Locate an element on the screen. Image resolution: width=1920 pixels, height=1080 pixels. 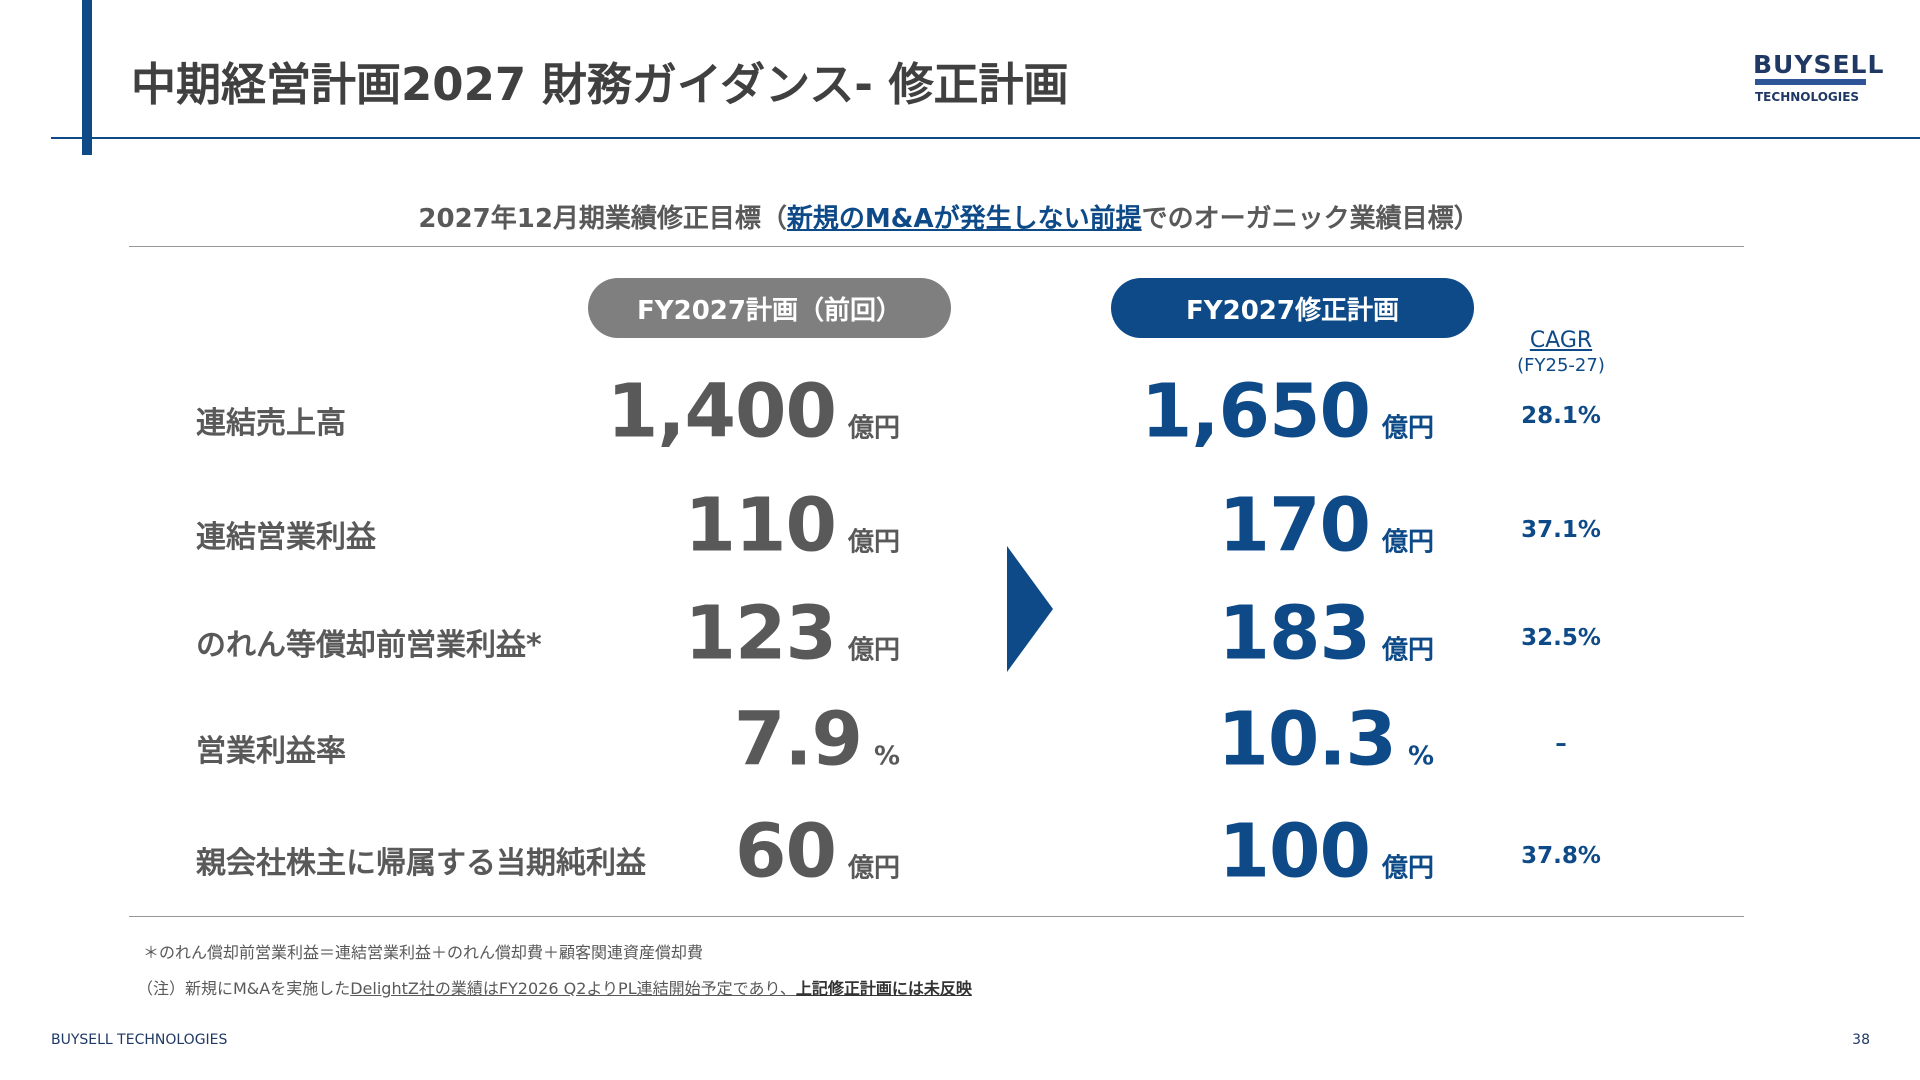
footnote-text: （注）新規にM&Aを実施した is located at coordinates (244, 988).